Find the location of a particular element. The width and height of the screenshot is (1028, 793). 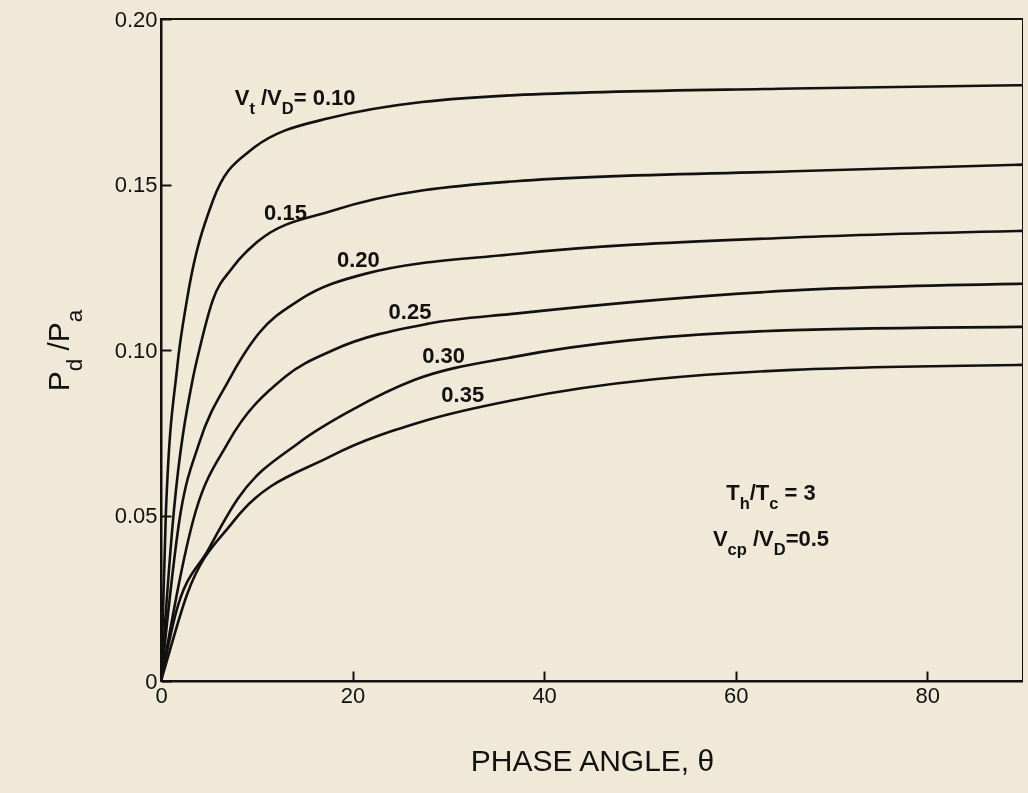

x-axis-title: PHASE ANGLE, θ is located at coordinates (592, 760).